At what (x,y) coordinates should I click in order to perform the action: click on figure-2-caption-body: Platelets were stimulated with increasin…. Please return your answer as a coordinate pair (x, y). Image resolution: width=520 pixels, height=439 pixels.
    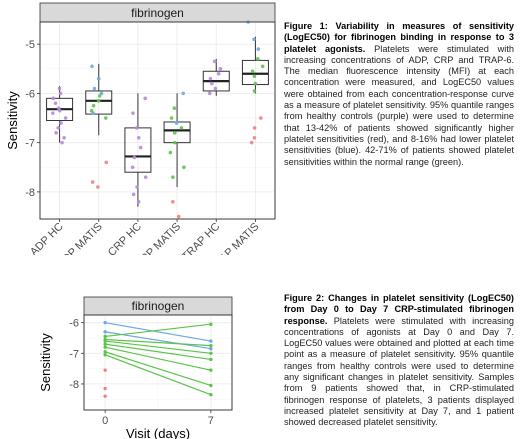
    Looking at the image, I should click on (399, 371).